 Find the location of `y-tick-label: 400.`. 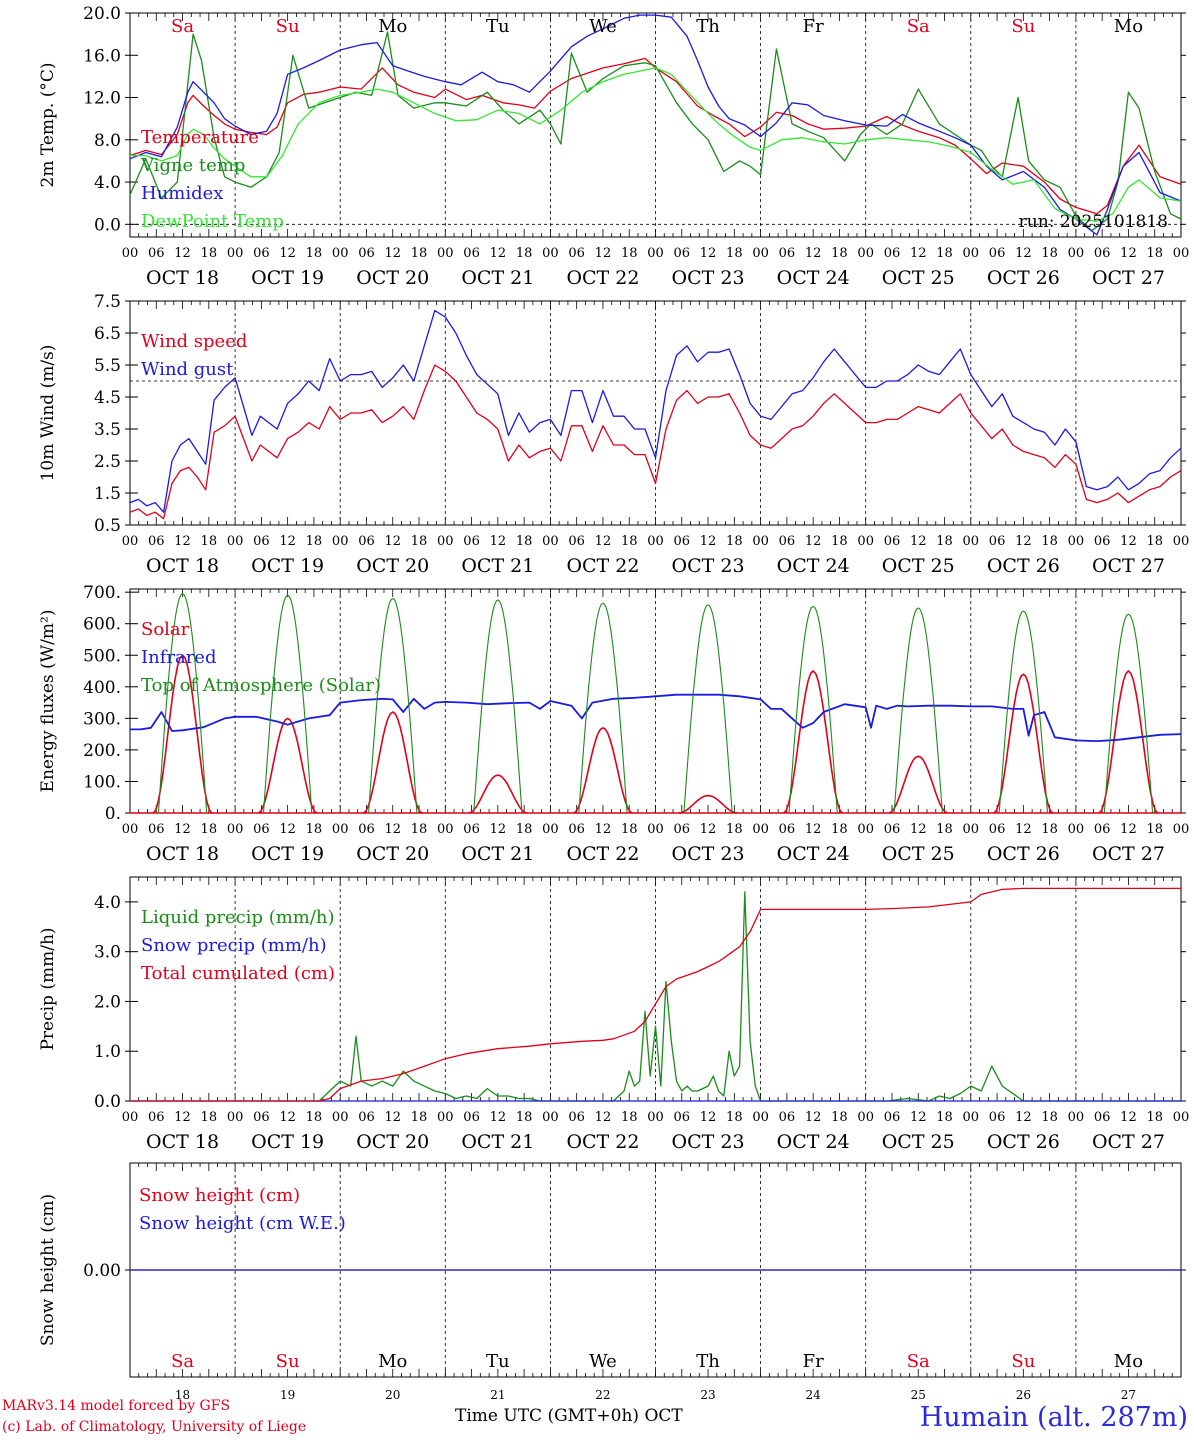

y-tick-label: 400. is located at coordinates (102, 688).